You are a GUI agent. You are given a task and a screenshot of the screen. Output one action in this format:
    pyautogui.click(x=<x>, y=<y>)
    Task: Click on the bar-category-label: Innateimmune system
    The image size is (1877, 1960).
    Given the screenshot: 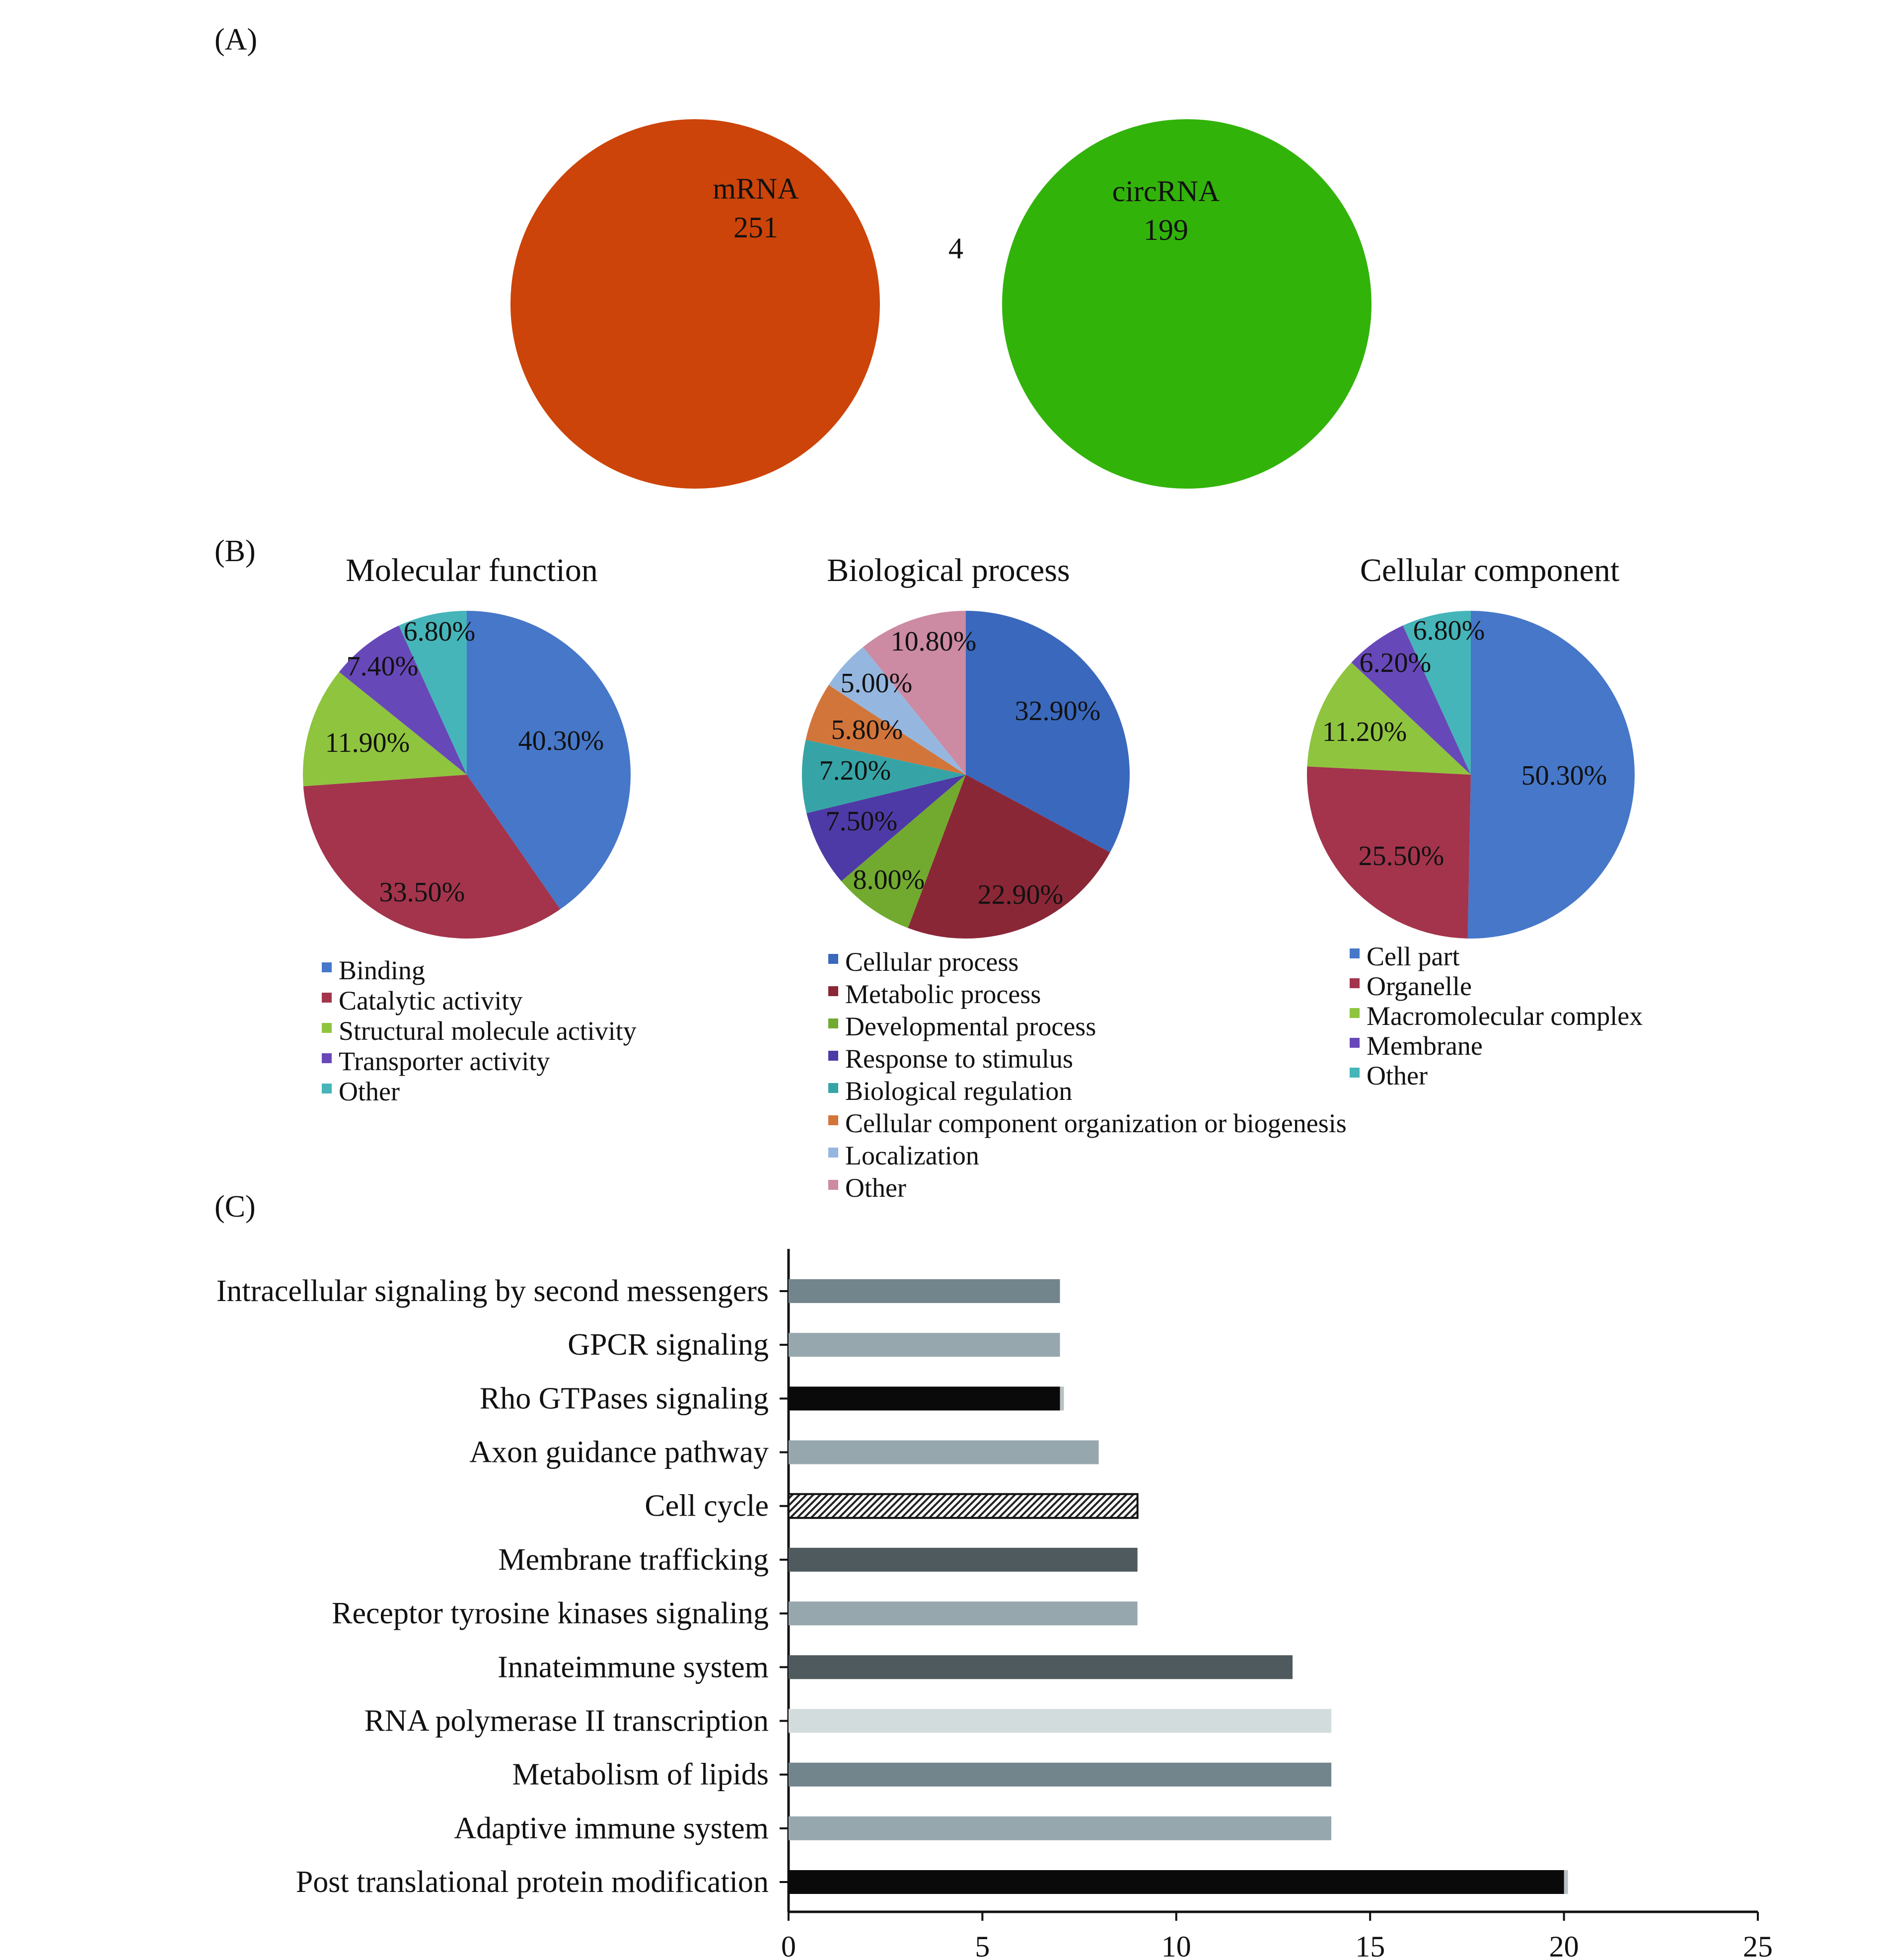 What is the action you would take?
    pyautogui.click(x=633, y=1667)
    